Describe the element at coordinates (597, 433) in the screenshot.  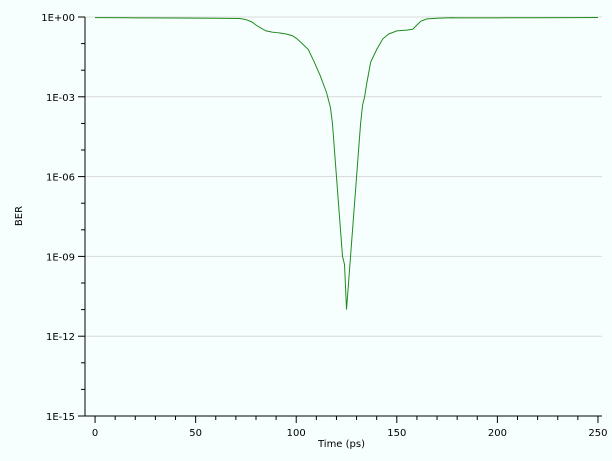
I see `x-tick-label: 250` at that location.